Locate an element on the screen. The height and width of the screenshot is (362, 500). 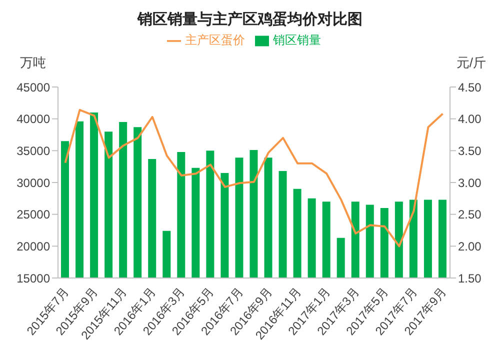
y-tick-label: 15000 is located at coordinates (33, 278).